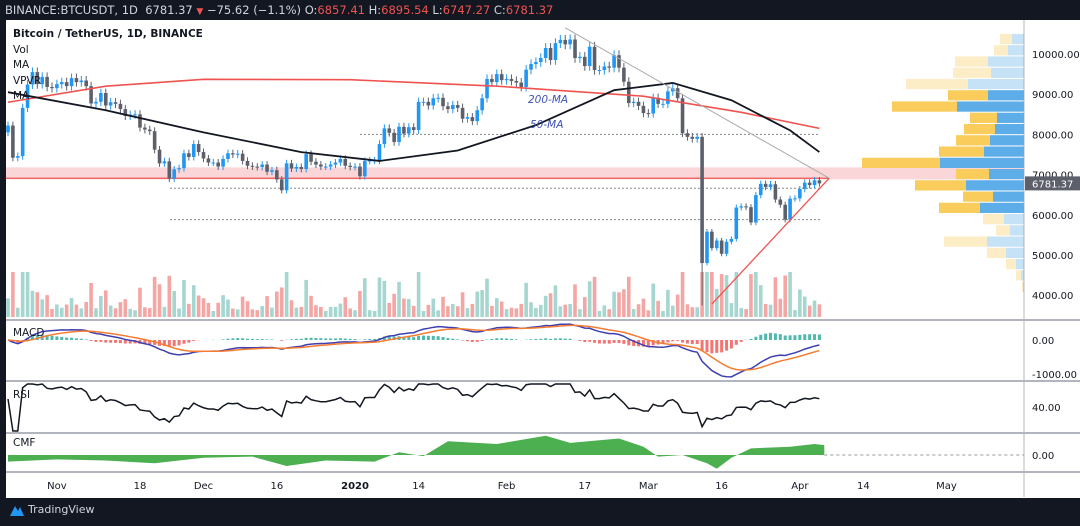 This screenshot has width=1080, height=526. What do you see at coordinates (22, 395) in the screenshot?
I see `rsi-pane-label: RSI` at bounding box center [22, 395].